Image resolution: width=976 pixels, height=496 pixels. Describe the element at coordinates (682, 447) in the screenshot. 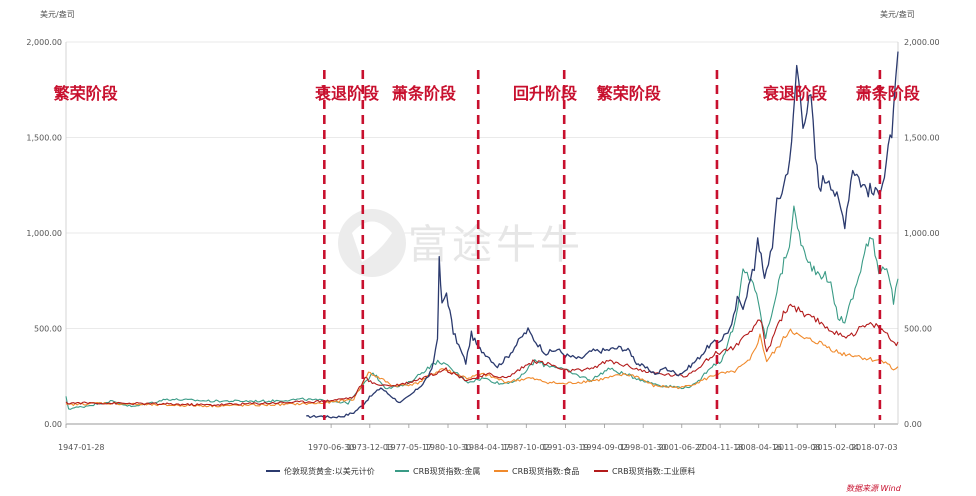

I see `x-tick-label-10: 2001-06-27` at that location.